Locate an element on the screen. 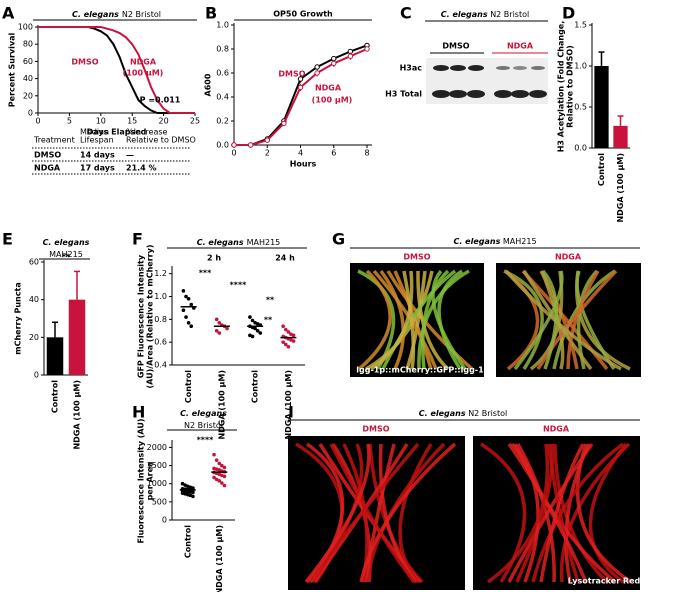 The height and width of the screenshot is (592, 685). y-tick-label: 0.6 is located at coordinates (222, 73).